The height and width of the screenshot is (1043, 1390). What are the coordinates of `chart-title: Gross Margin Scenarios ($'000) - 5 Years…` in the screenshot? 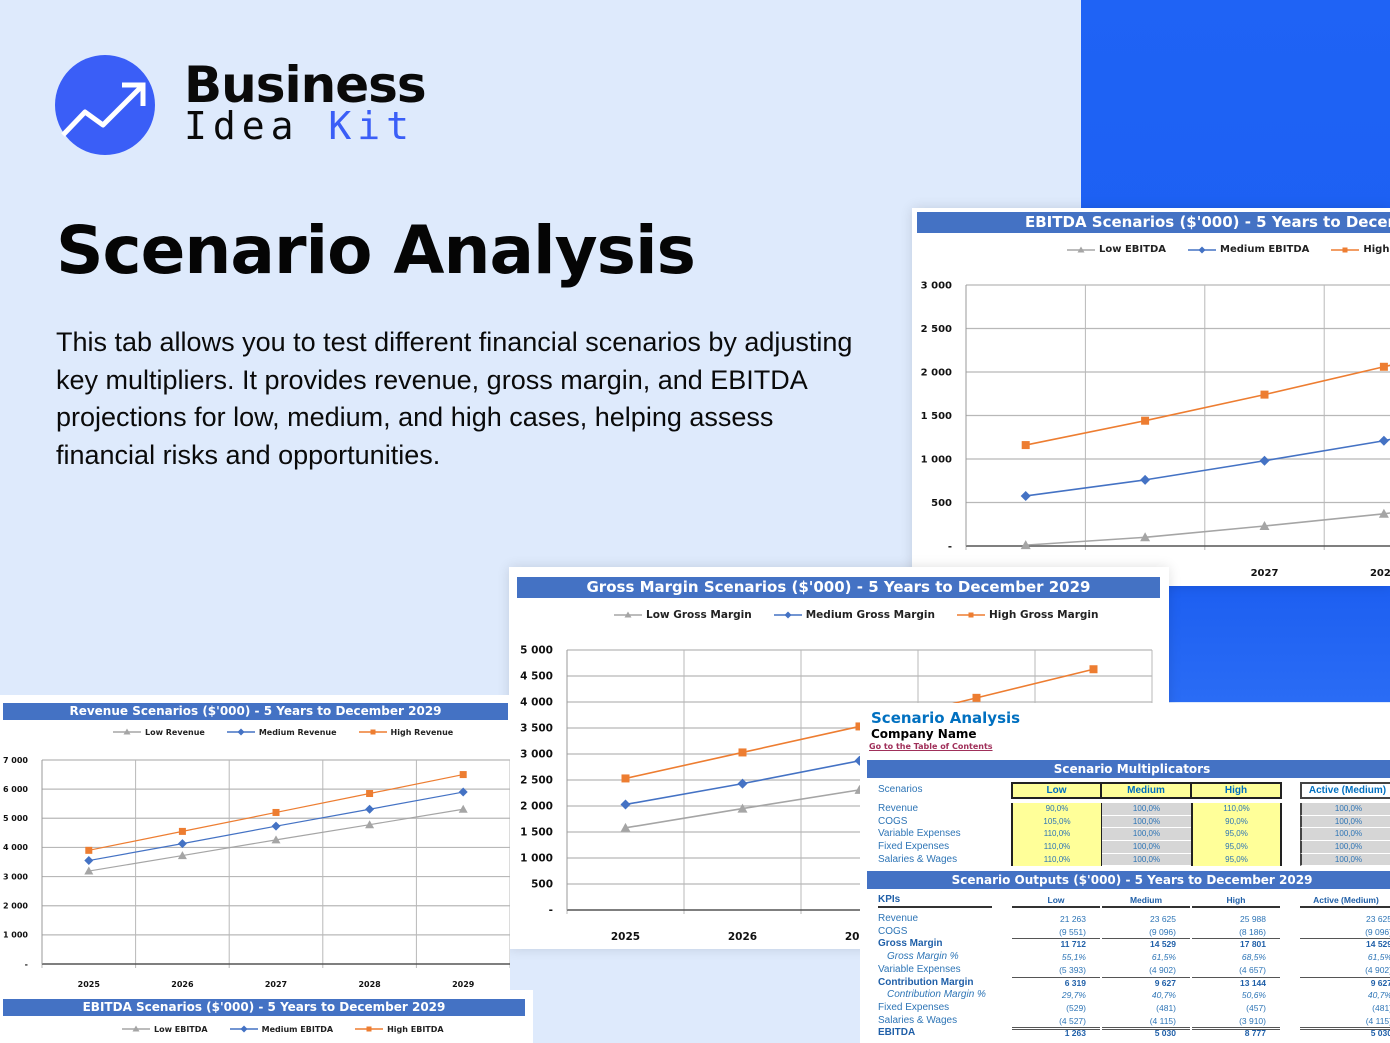 It's located at (838, 587).